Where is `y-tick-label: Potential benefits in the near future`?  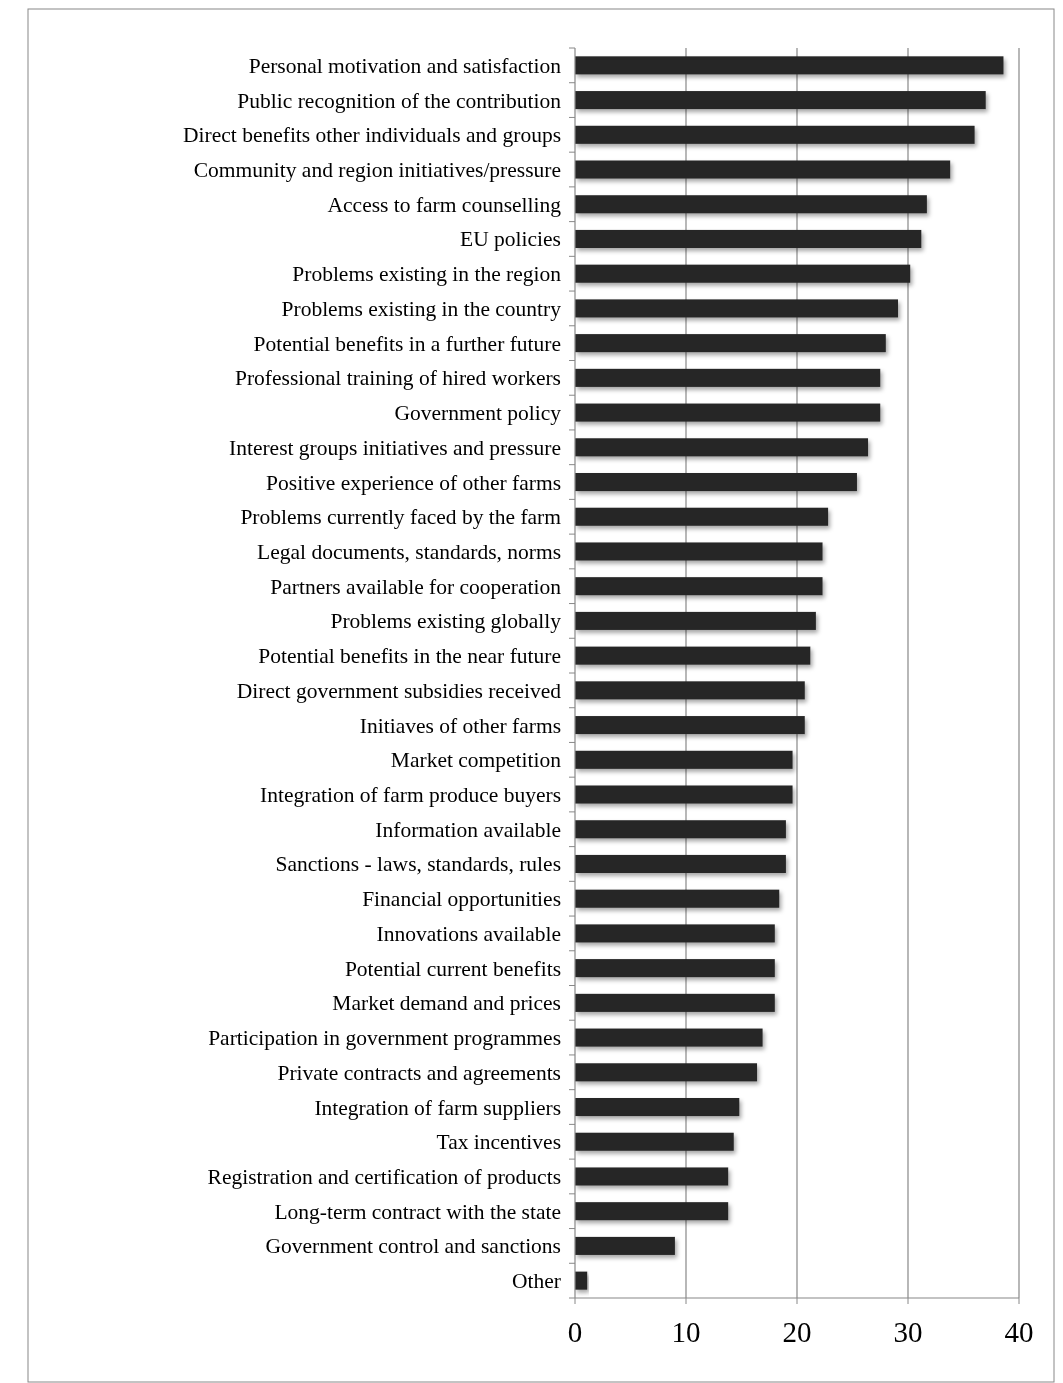
y-tick-label: Potential benefits in the near future is located at coordinates (409, 656).